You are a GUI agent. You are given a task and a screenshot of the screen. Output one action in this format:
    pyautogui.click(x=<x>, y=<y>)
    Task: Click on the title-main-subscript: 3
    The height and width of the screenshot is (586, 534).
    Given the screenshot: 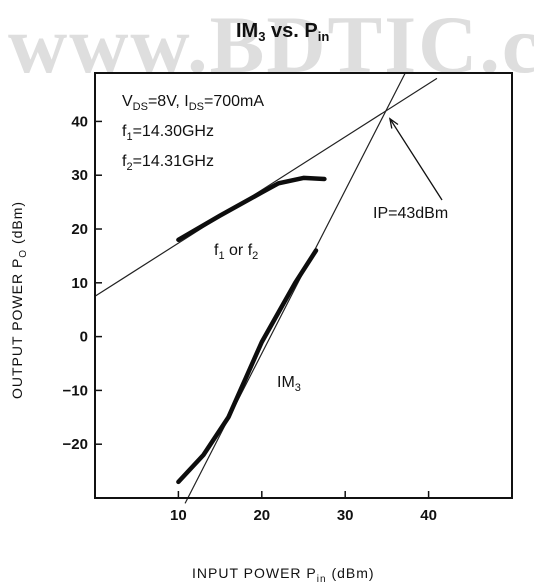 What is the action you would take?
    pyautogui.click(x=261, y=36)
    